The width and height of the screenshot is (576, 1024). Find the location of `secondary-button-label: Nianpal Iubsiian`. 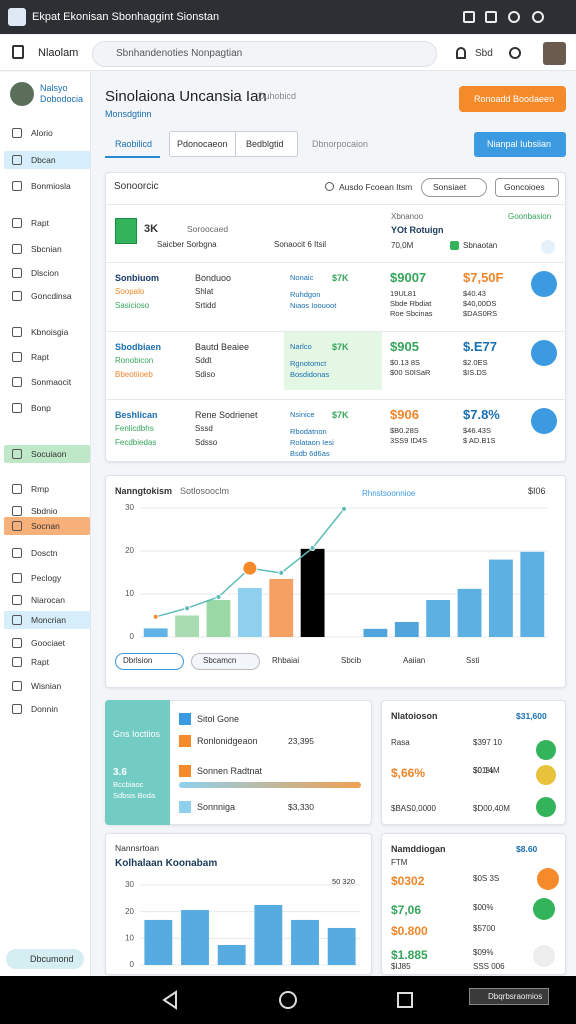

secondary-button-label: Nianpal Iubsiian is located at coordinates (519, 144).